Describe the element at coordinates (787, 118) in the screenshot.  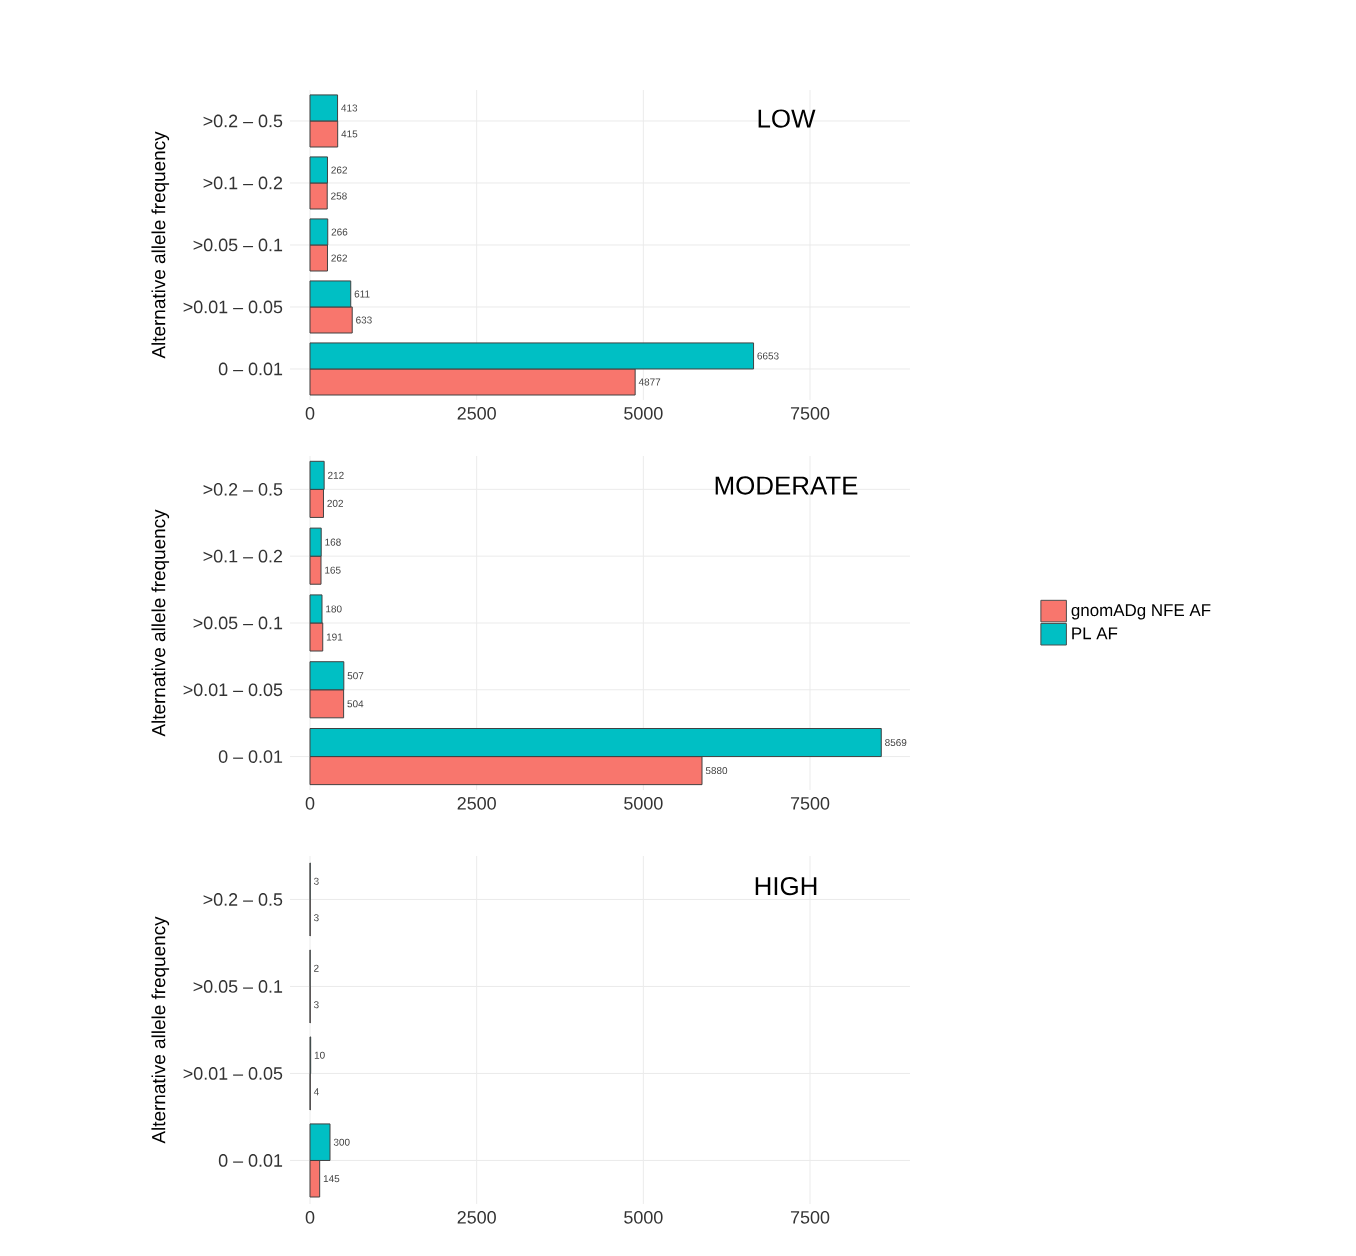
I see `text: LOW` at that location.